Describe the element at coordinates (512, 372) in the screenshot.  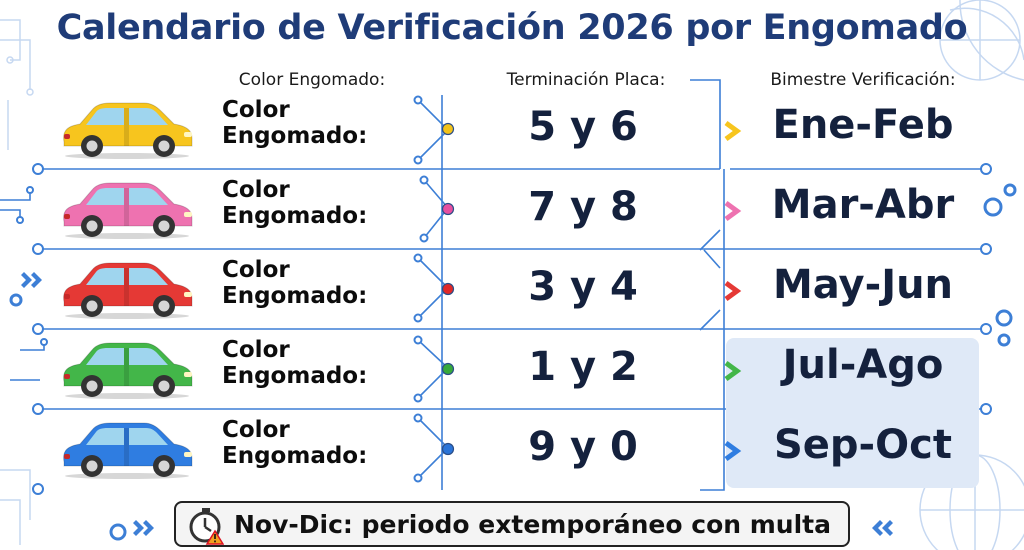
I see `table-row: Color Engomado: 1 y 2 Jul-Ago` at that location.